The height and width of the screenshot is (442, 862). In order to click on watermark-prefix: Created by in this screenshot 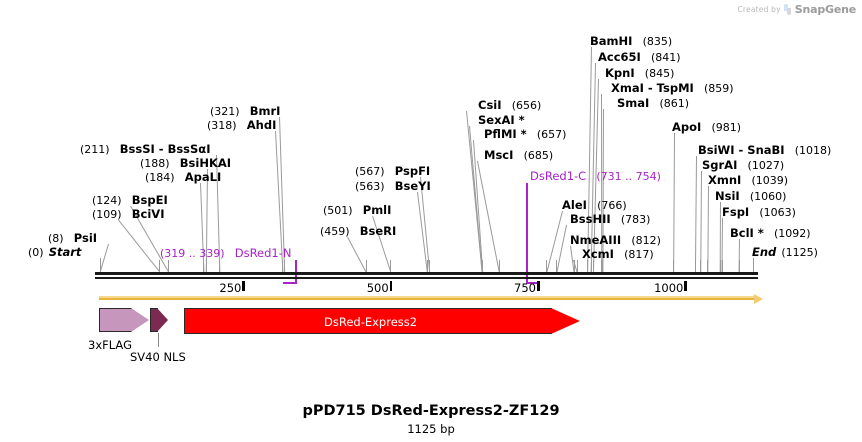, I will do `click(759, 9)`.